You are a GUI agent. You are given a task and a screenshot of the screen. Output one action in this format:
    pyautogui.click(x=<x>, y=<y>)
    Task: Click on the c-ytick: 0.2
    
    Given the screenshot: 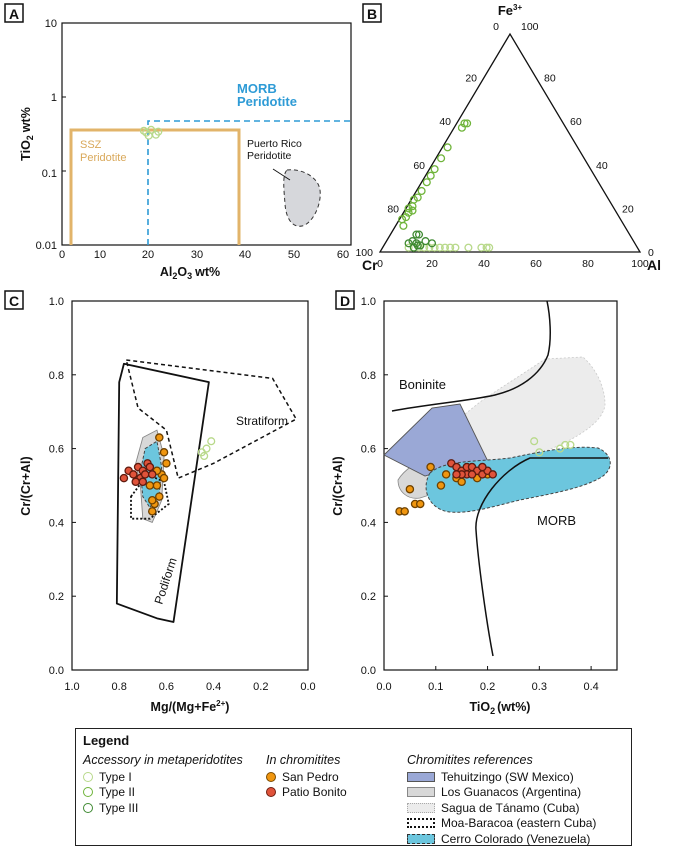 What is the action you would take?
    pyautogui.click(x=56, y=597)
    